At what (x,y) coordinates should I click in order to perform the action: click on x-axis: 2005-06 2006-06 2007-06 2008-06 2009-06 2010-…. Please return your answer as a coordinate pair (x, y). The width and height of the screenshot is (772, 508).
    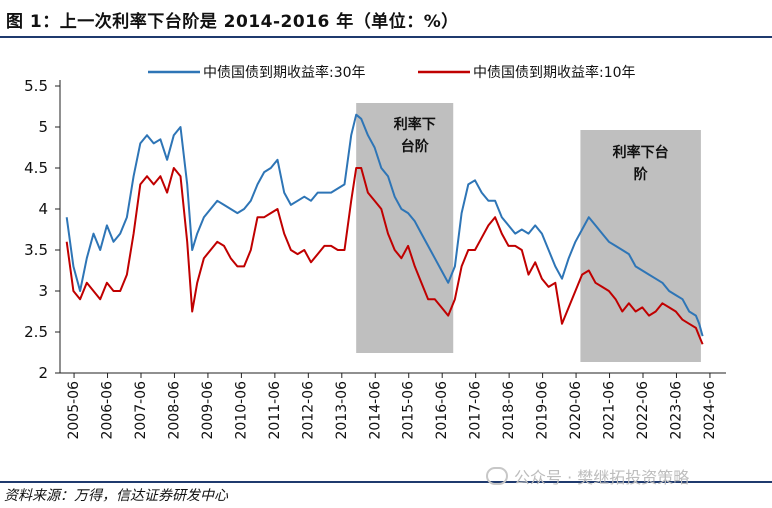
    Looking at the image, I should click on (393, 406).